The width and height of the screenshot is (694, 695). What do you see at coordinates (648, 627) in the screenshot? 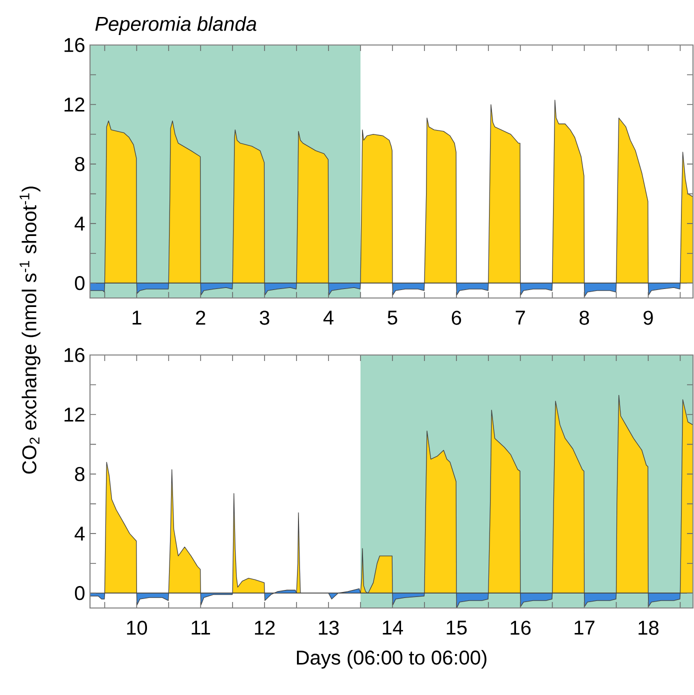
I see `x-tick-label: 18` at bounding box center [648, 627].